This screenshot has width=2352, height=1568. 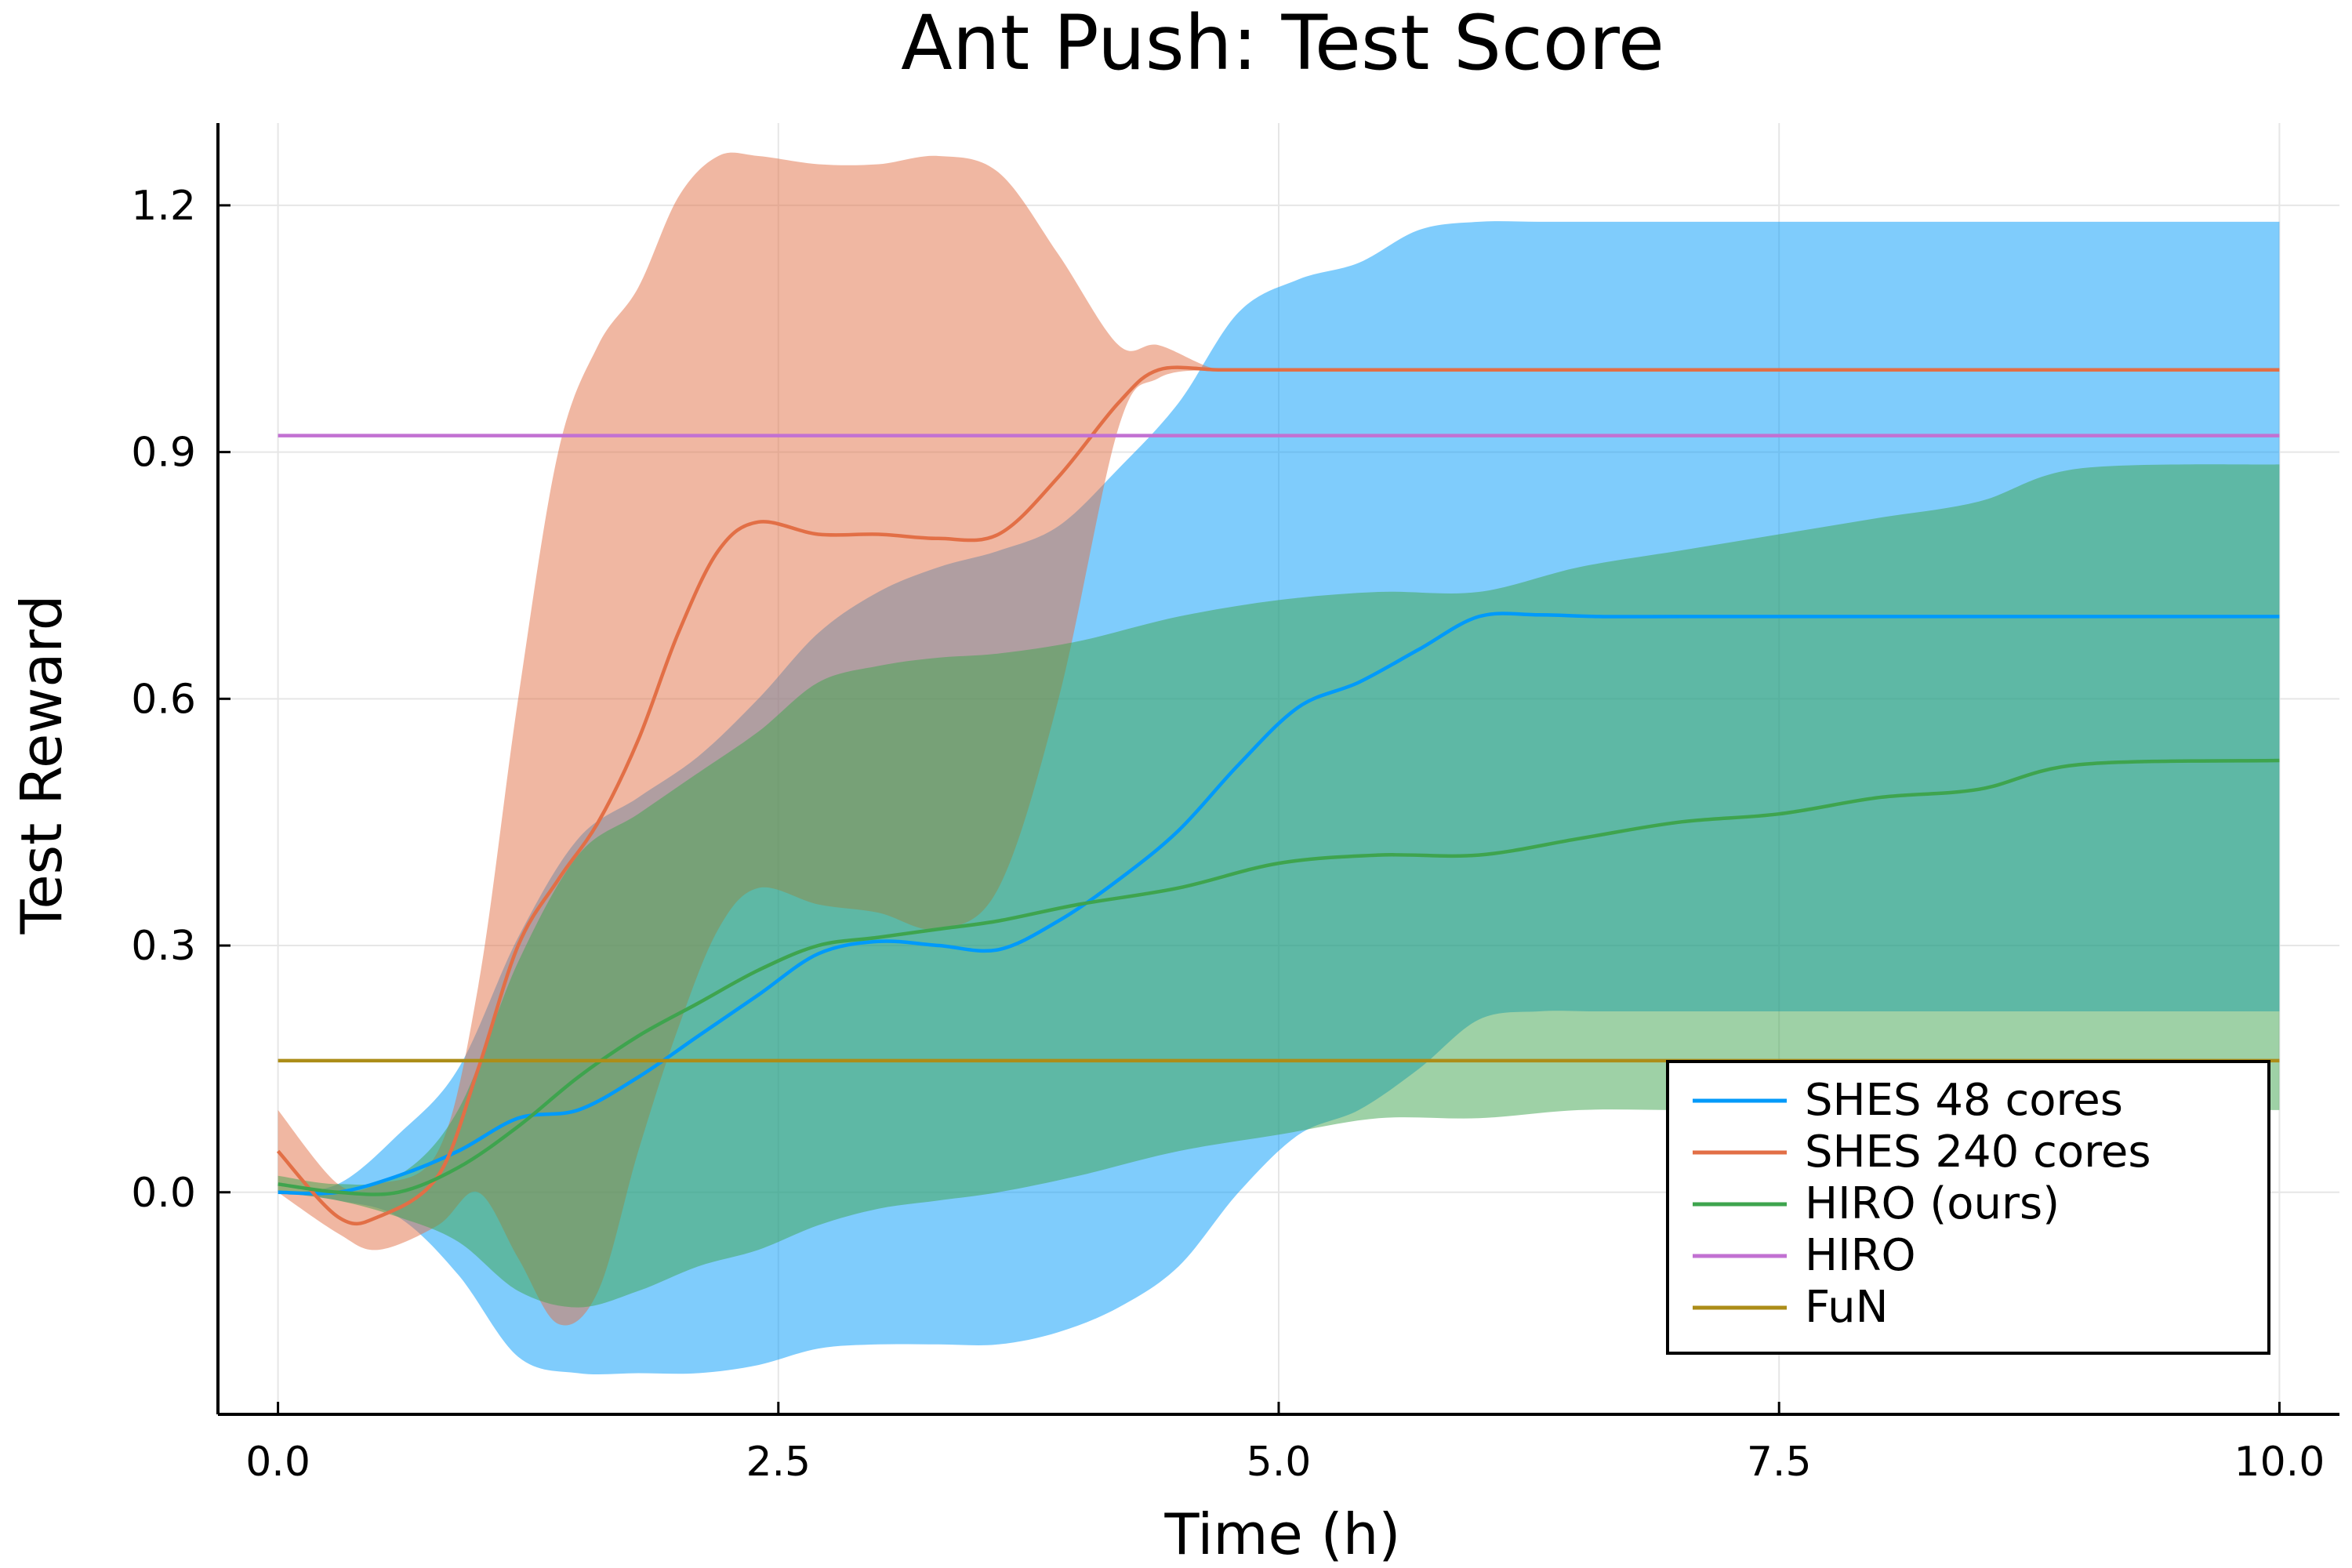 What do you see at coordinates (1847, 1307) in the screenshot?
I see `legend-label: FuN` at bounding box center [1847, 1307].